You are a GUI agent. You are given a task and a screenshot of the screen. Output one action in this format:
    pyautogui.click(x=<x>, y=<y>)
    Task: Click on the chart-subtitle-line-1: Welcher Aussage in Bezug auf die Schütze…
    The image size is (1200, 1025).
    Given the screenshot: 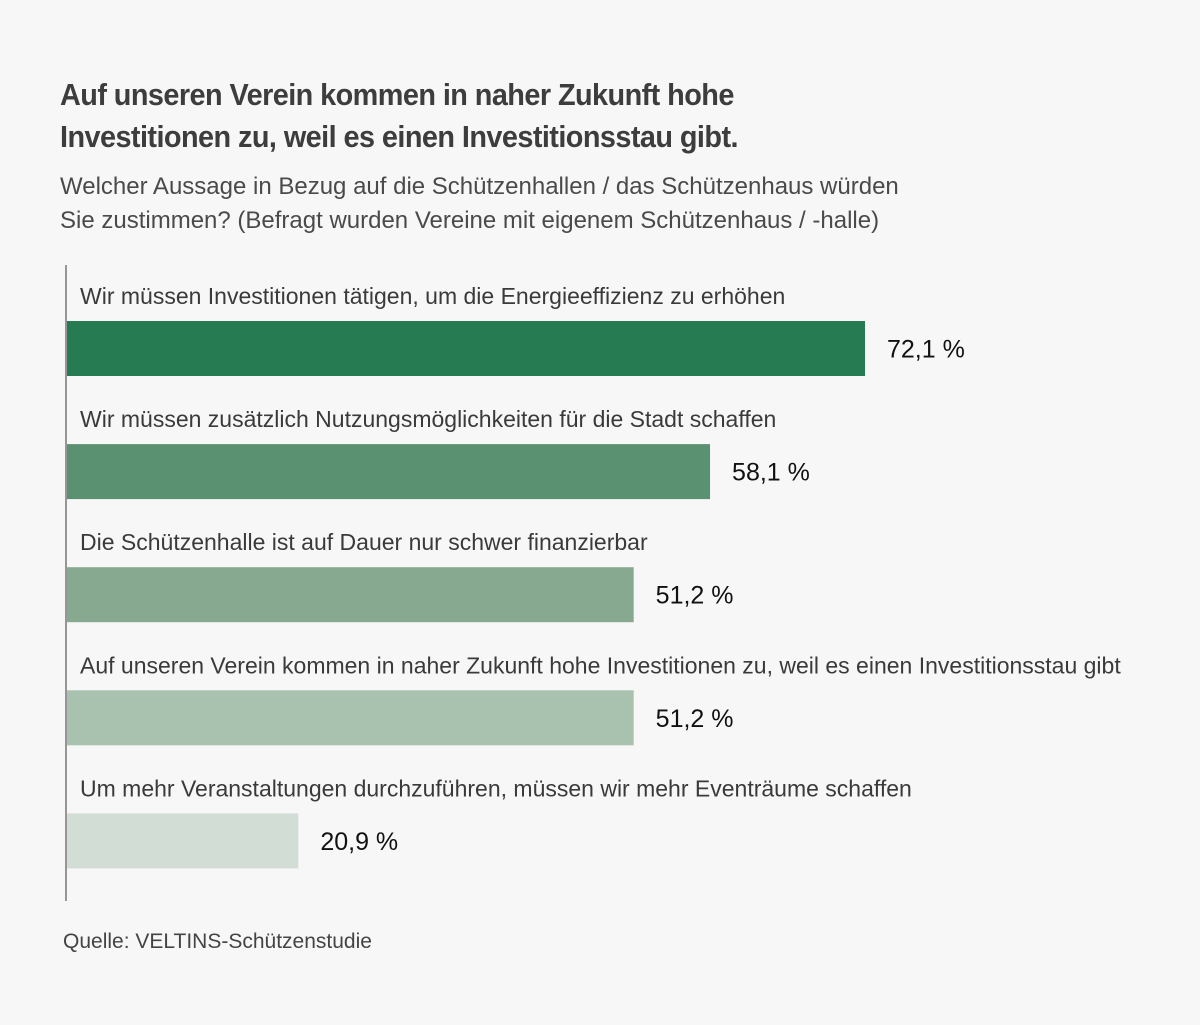 What is the action you would take?
    pyautogui.click(x=479, y=186)
    